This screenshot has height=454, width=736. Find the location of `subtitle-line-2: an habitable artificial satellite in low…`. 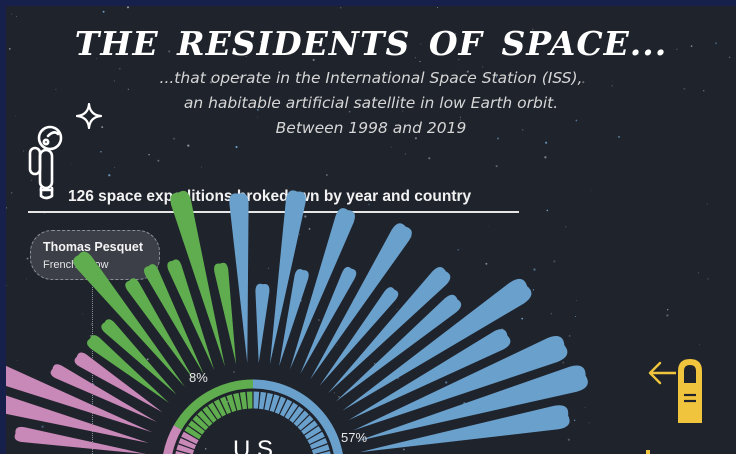

subtitle-line-2: an habitable artificial satellite in low… is located at coordinates (371, 103).